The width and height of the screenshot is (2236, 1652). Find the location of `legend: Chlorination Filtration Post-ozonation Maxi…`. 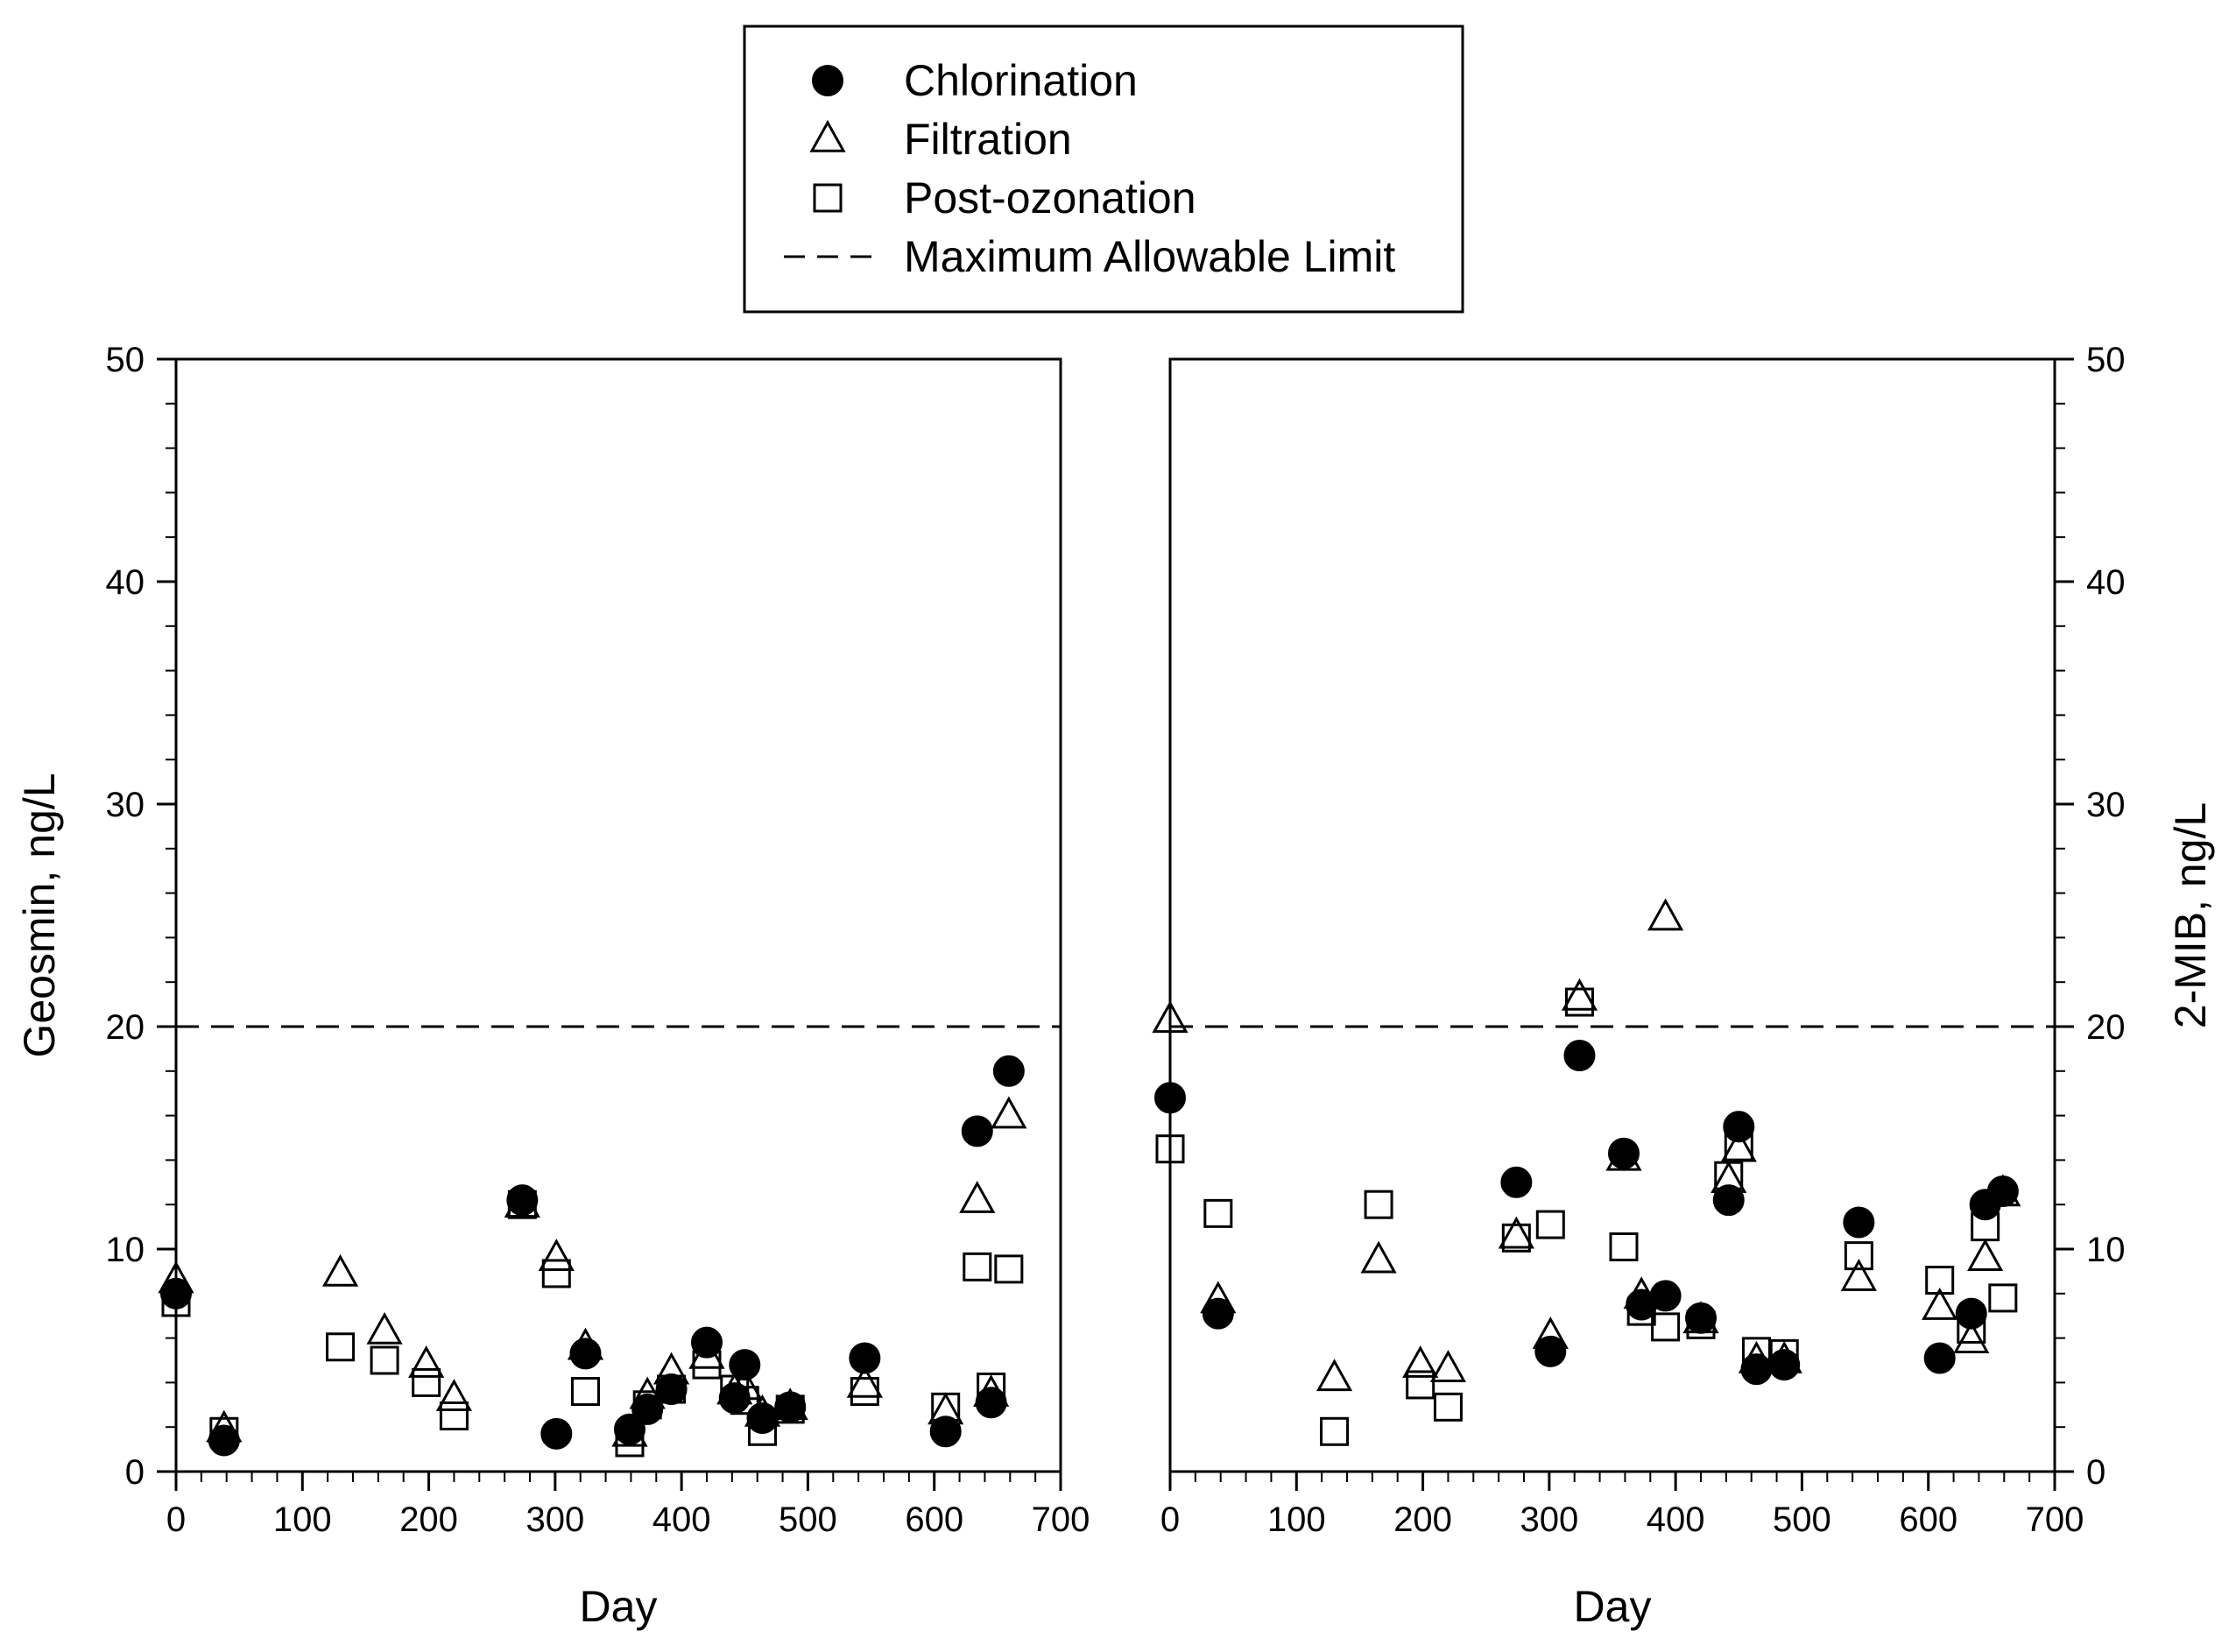

legend: Chlorination Filtration Post-ozonation Maxi… is located at coordinates (1103, 169).